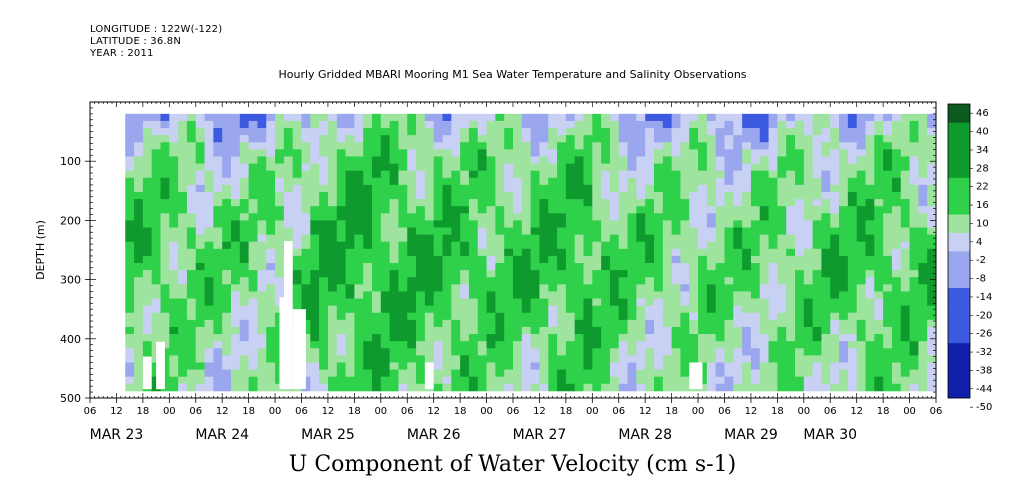 The height and width of the screenshot is (504, 1009). What do you see at coordinates (751, 411) in the screenshot?
I see `x-hour-label: 12` at bounding box center [751, 411].